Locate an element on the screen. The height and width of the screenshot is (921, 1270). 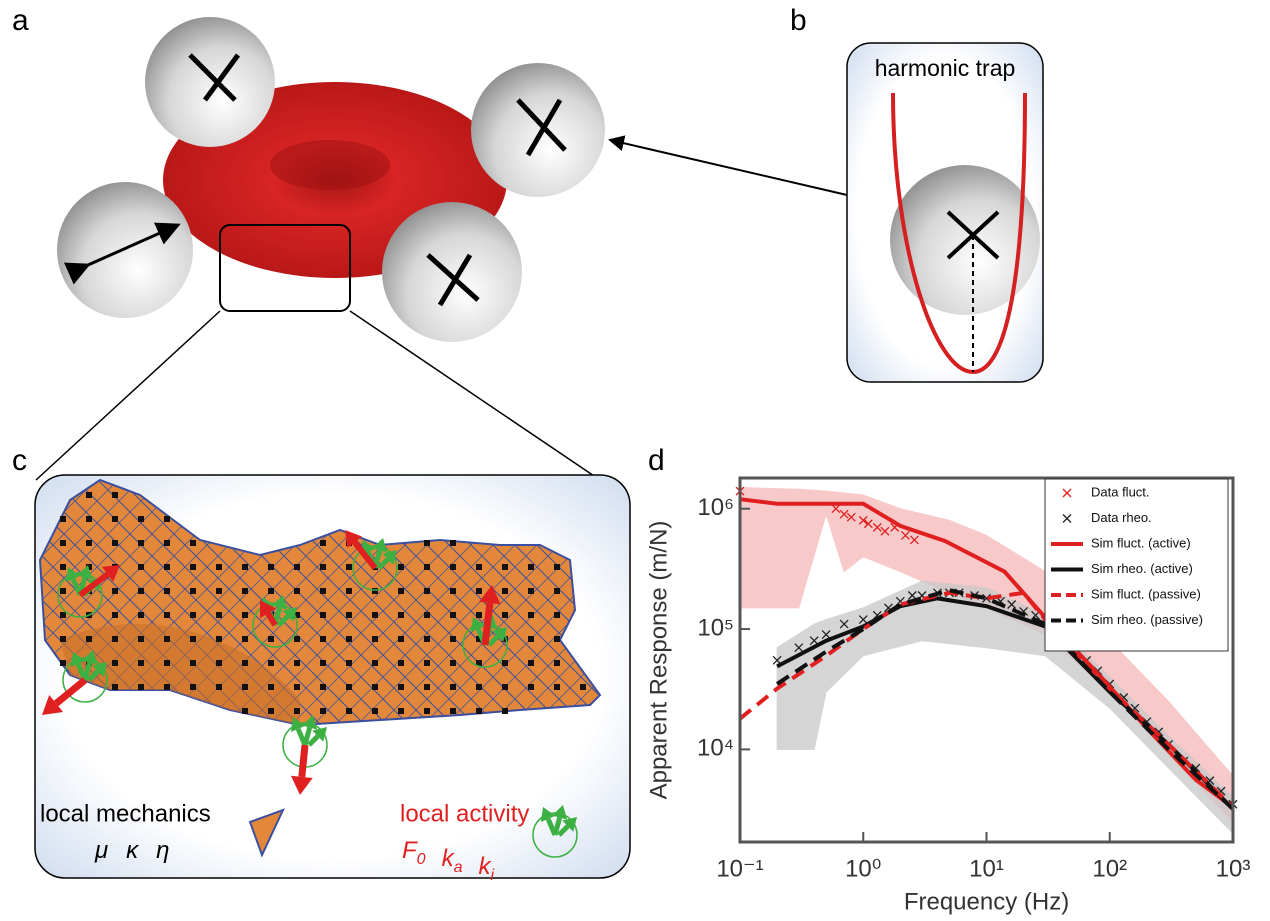
trap-title: harmonic trap is located at coordinates (945, 68).